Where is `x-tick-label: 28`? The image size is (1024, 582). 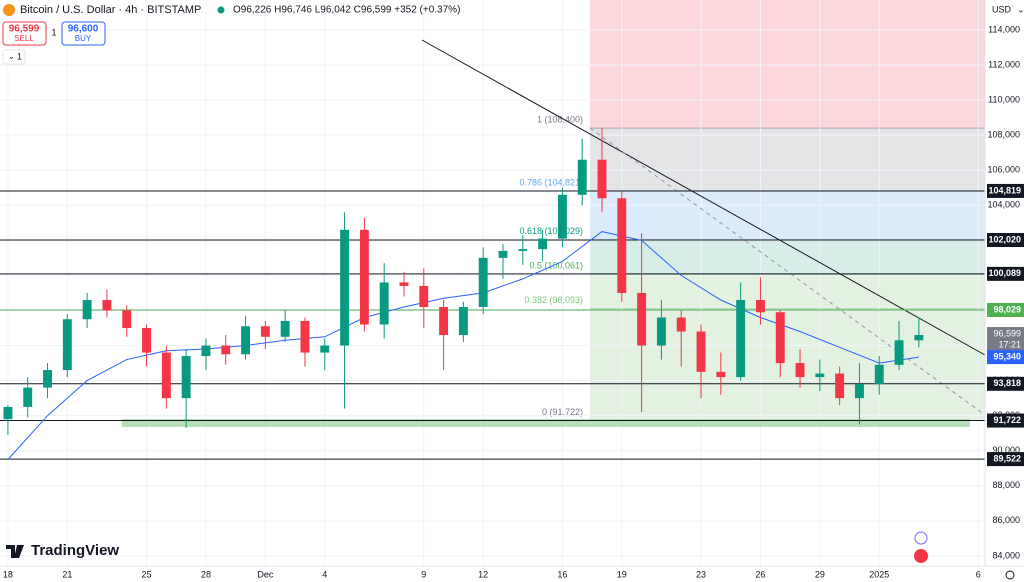 x-tick-label: 28 is located at coordinates (206, 574).